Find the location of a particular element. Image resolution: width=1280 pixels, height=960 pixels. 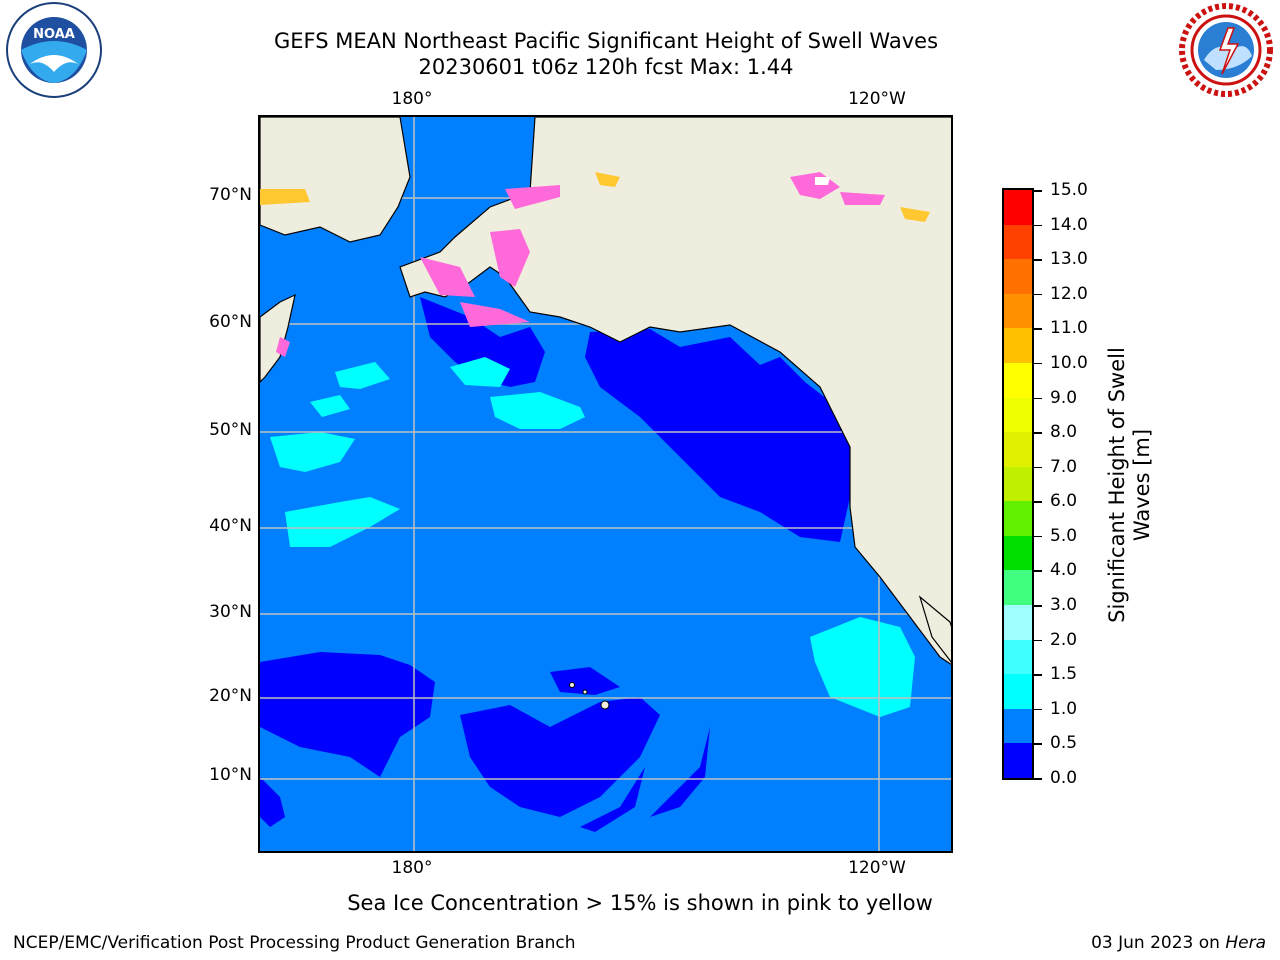

colorbar-tick-label: 10.0 is located at coordinates (1069, 362).